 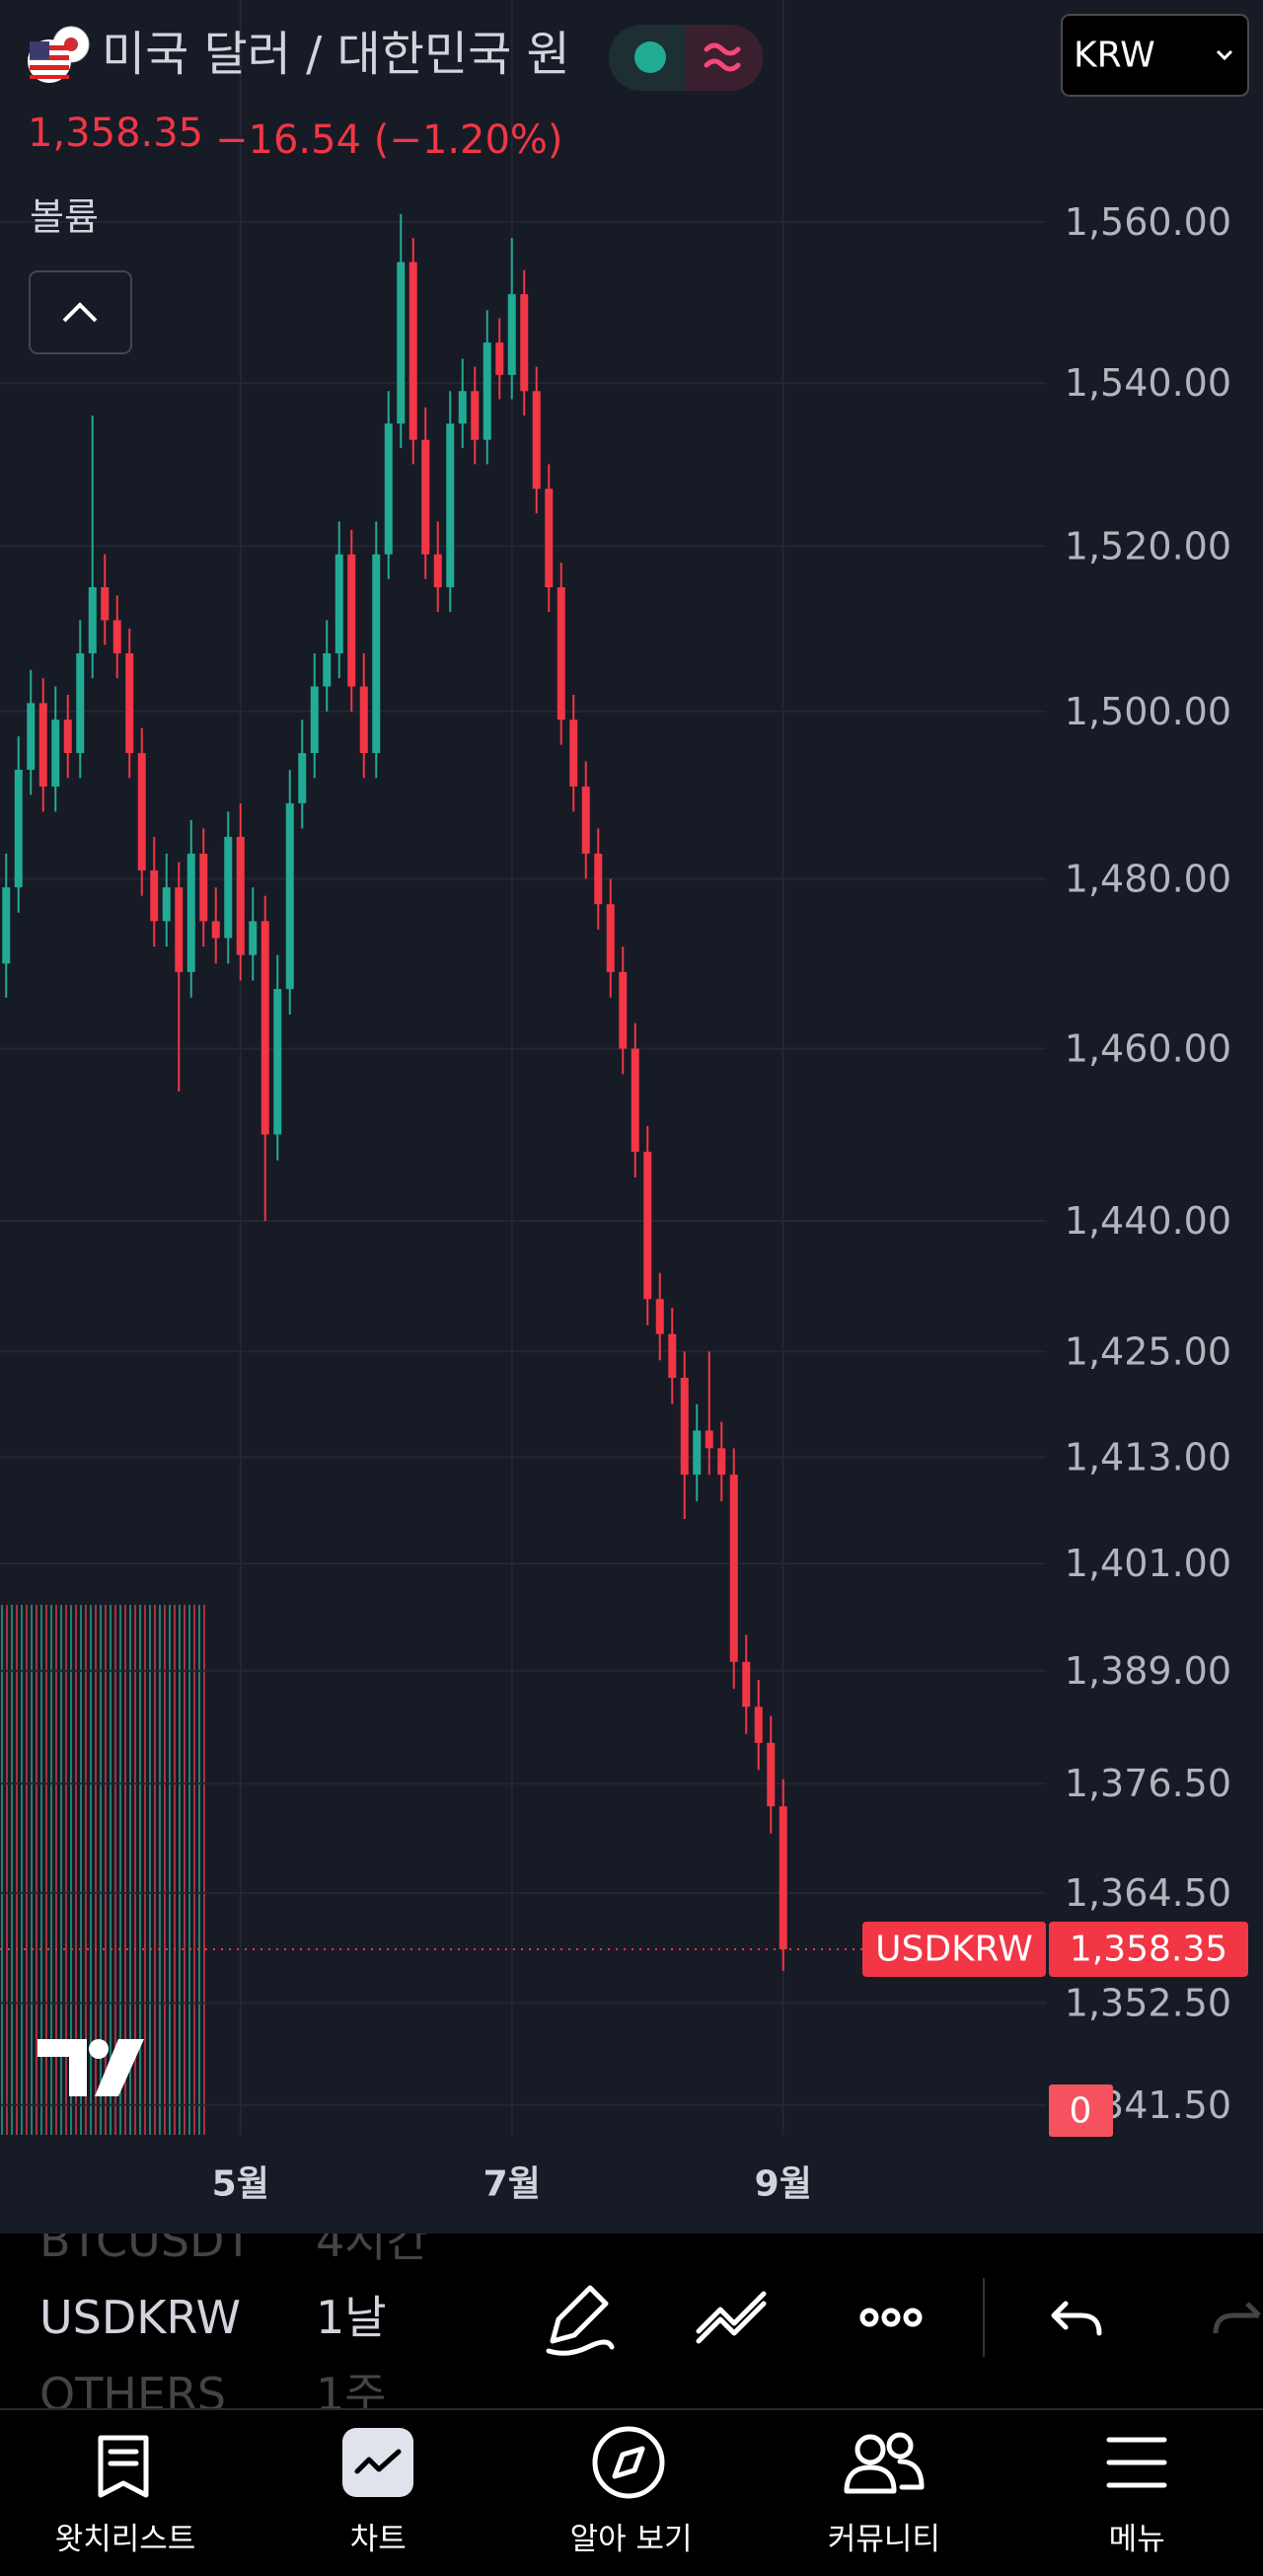 I want to click on y-tick-label: 1,560.00, so click(x=1148, y=222).